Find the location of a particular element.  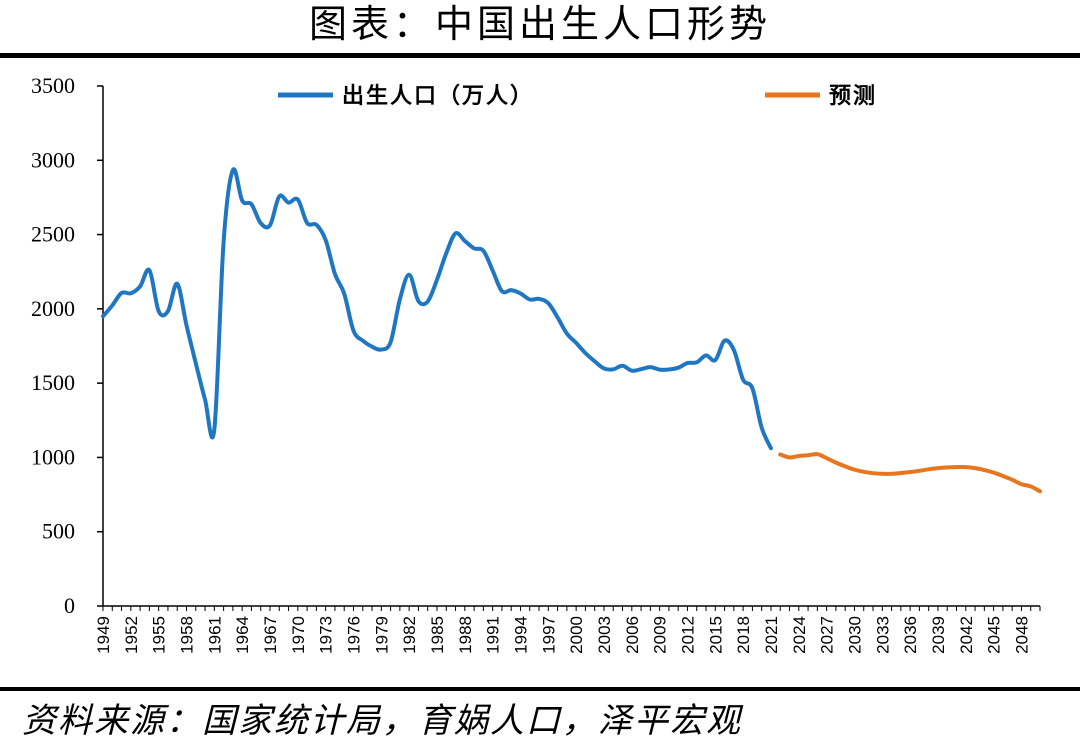

legend-label-forecast: 预测 is located at coordinates (853, 96).